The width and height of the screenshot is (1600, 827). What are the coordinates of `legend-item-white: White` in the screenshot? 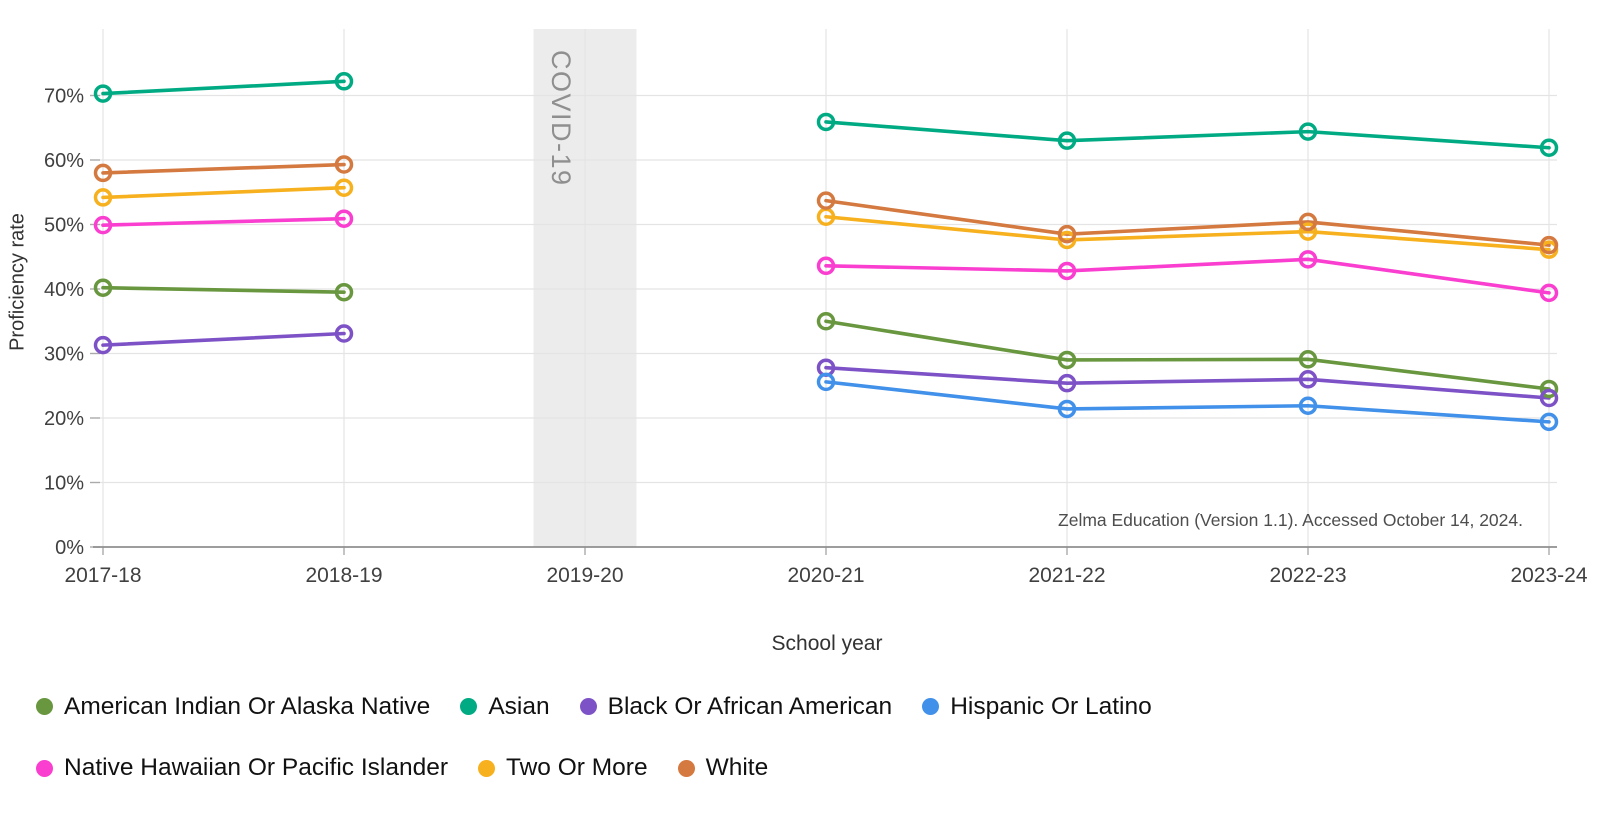 It's located at (723, 767).